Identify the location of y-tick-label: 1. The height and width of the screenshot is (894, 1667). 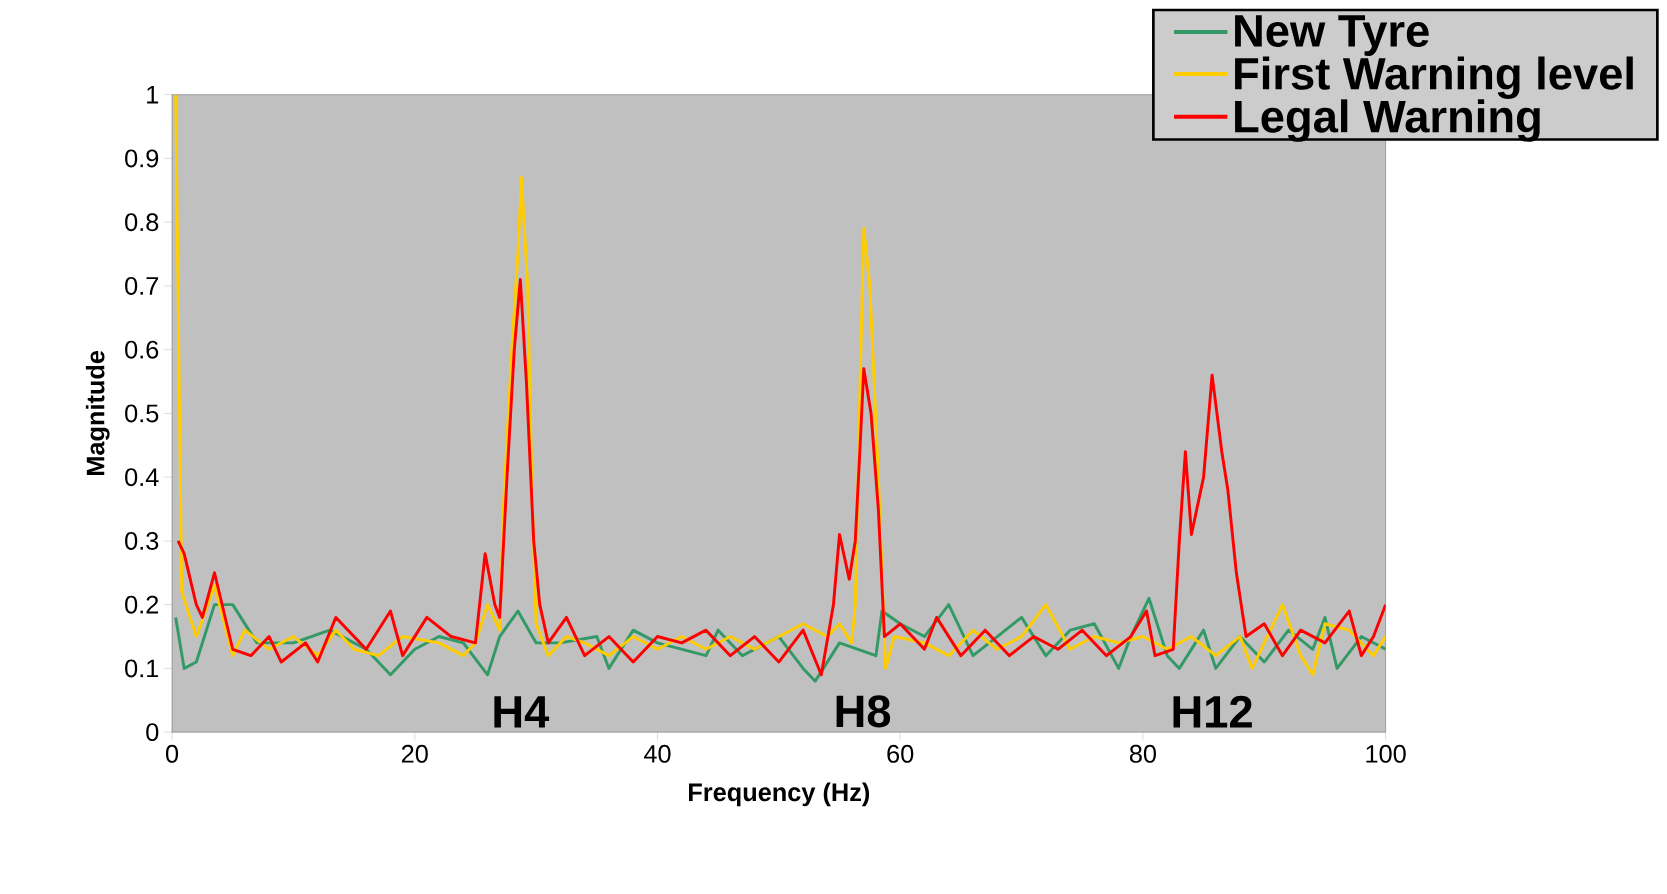
(153, 95).